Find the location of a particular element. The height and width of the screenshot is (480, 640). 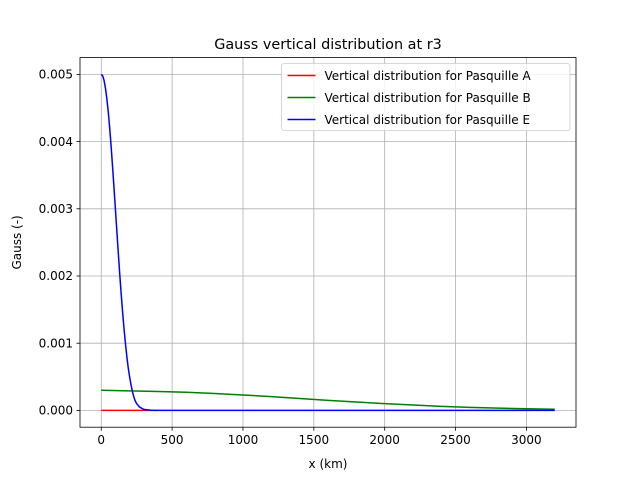

x-axis: 0 500 1000 1500 2000 2500 3000 is located at coordinates (319, 437).